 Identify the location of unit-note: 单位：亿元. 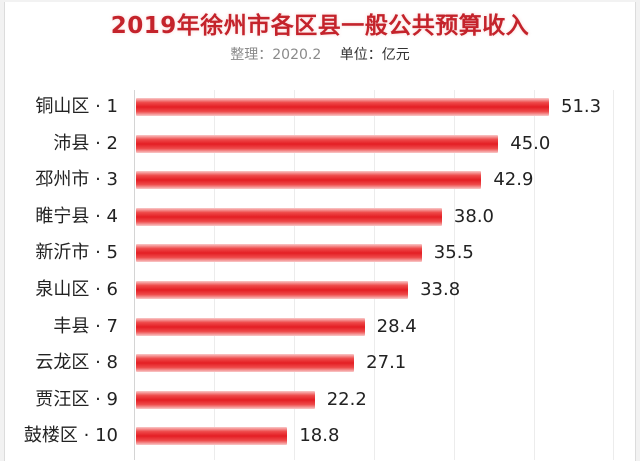
(374, 55).